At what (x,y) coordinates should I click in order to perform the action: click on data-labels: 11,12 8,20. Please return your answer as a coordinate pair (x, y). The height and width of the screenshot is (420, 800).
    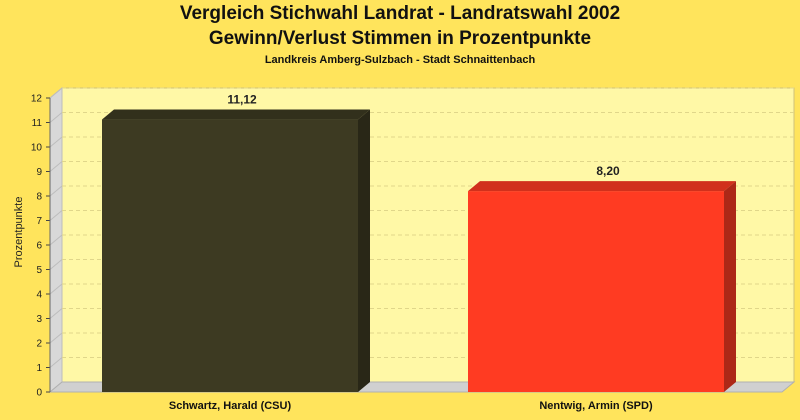
    Looking at the image, I should click on (423, 136).